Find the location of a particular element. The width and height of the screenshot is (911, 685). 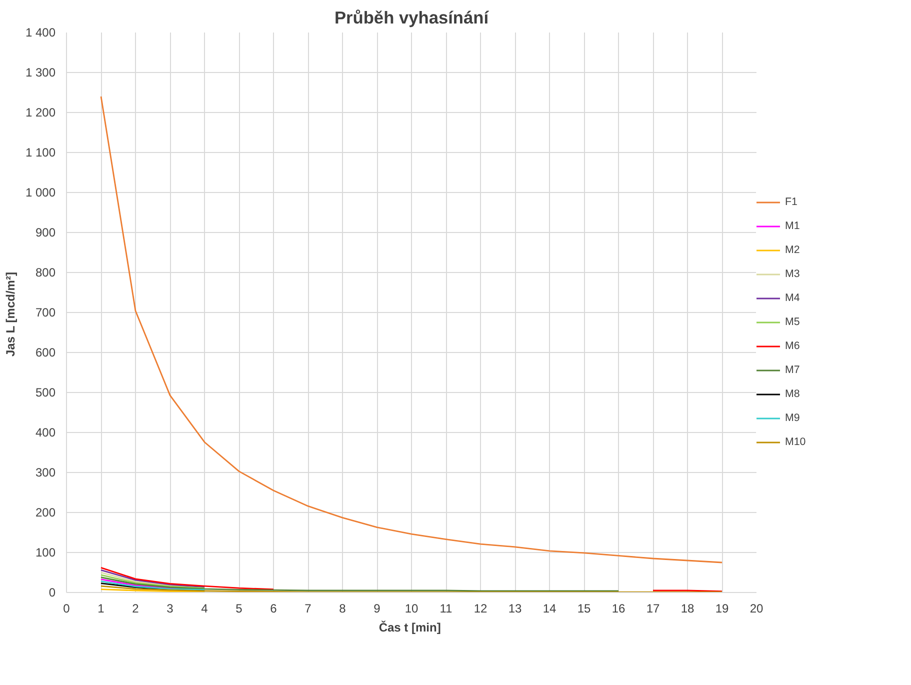

y-tick-label: 600 is located at coordinates (45, 353).